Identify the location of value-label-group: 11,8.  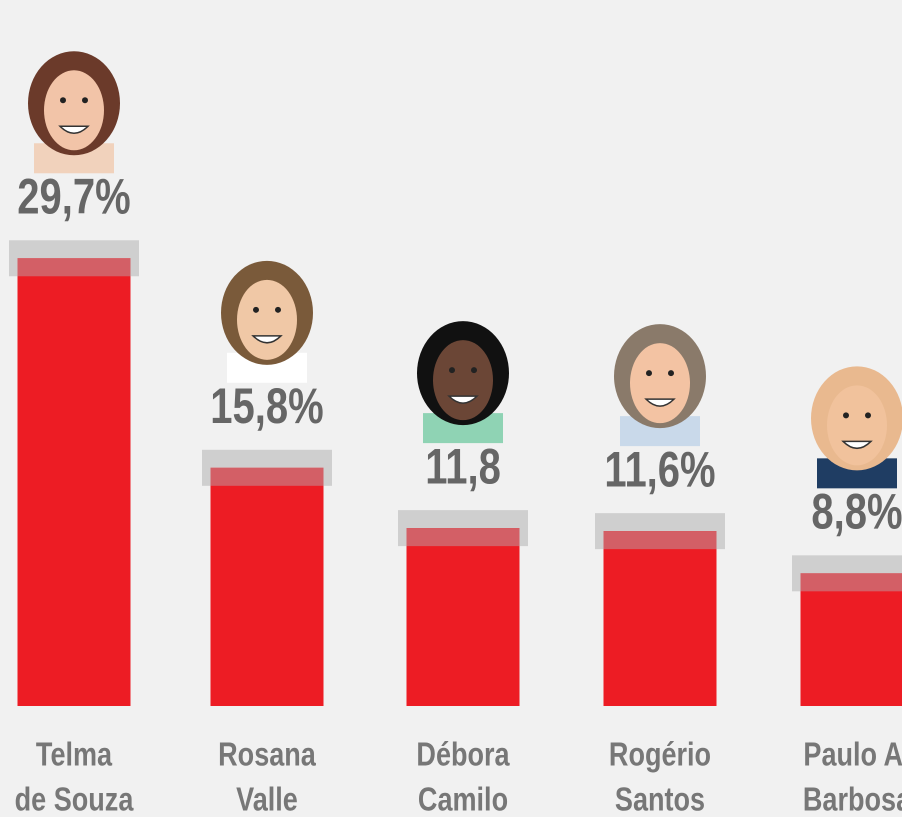
(463, 466).